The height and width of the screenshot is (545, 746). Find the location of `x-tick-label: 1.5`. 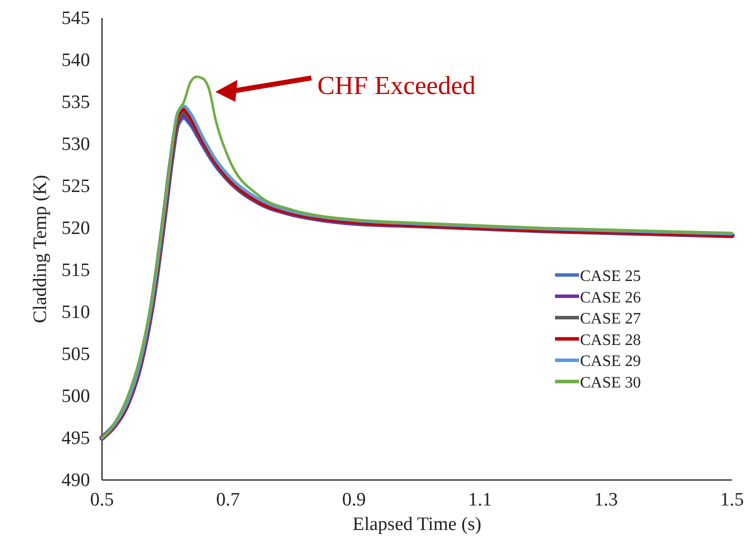

x-tick-label: 1.5 is located at coordinates (732, 499).